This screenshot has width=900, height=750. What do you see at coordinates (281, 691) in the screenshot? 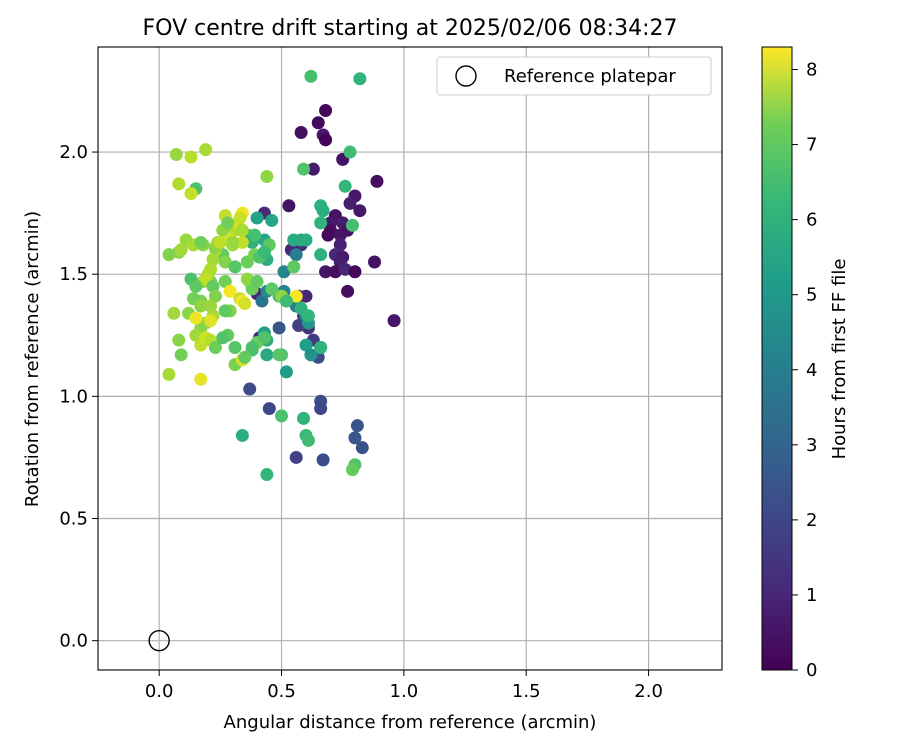
I see `x-tick-label: 0.5` at bounding box center [281, 691].